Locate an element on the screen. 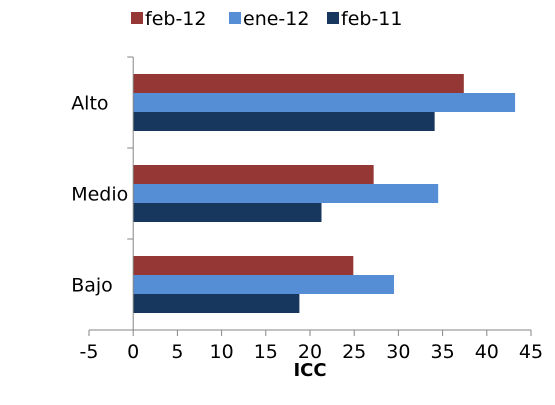 This screenshot has height=405, width=555. bar-ene-12-bajo is located at coordinates (263, 284).